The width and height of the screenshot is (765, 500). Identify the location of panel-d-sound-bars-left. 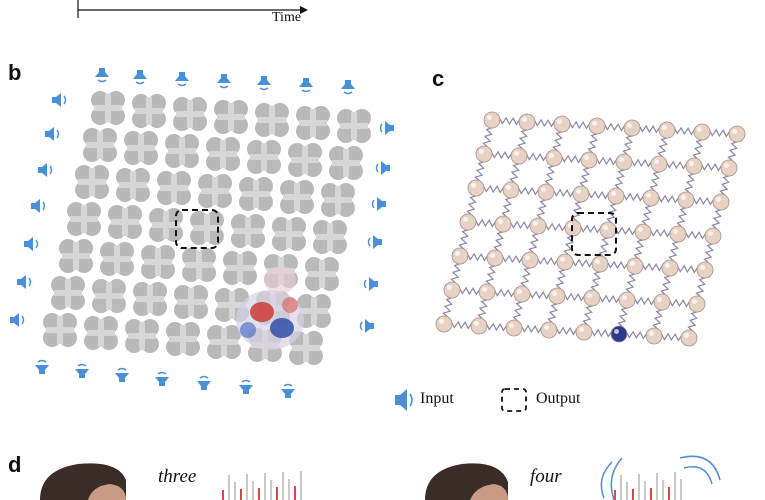
(262, 485).